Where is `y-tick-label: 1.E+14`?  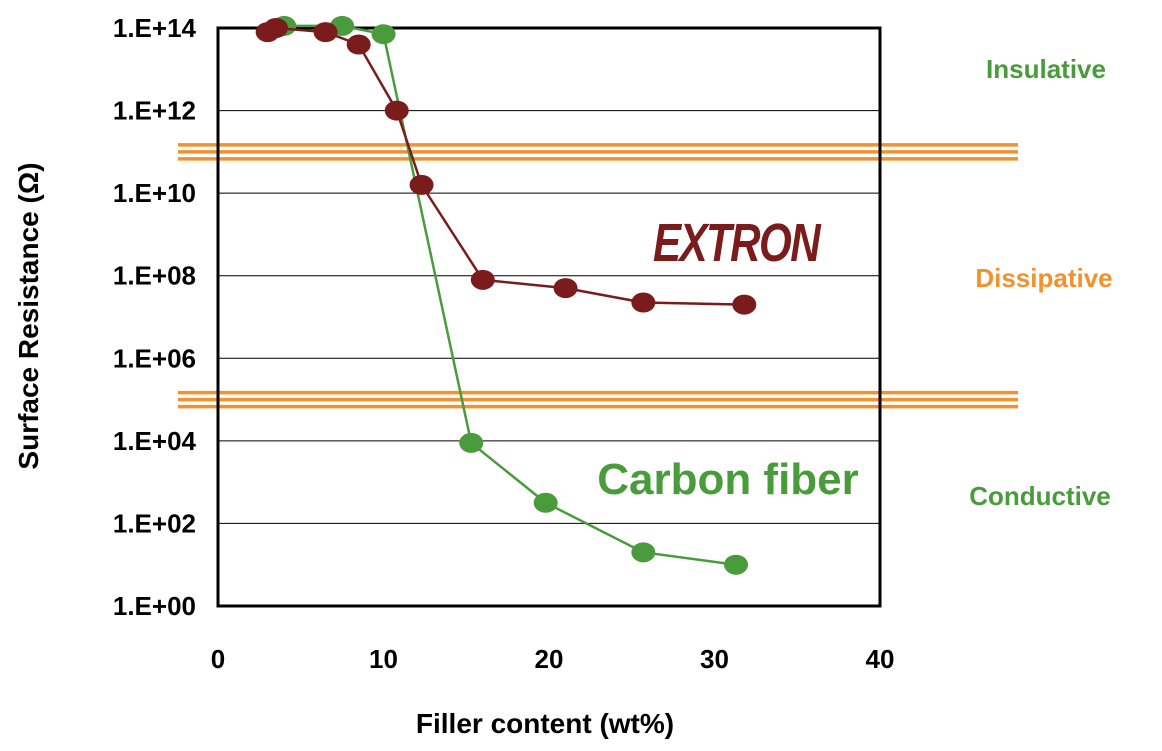
y-tick-label: 1.E+14 is located at coordinates (155, 28).